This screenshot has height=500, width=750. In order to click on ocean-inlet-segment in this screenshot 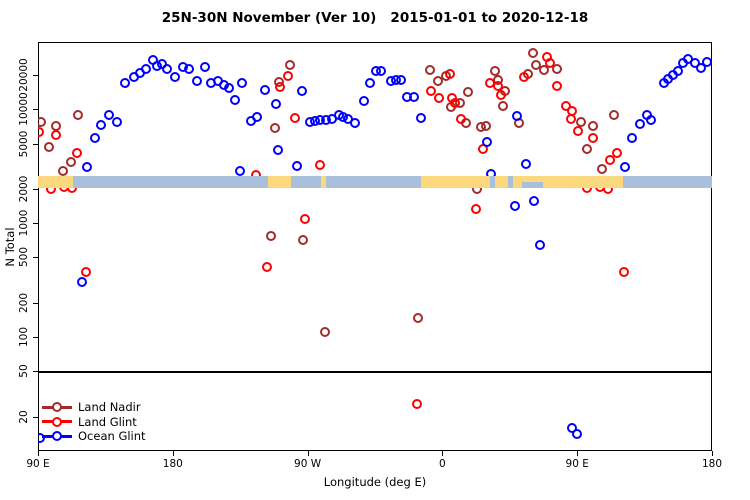, I will do `click(532, 185)`.